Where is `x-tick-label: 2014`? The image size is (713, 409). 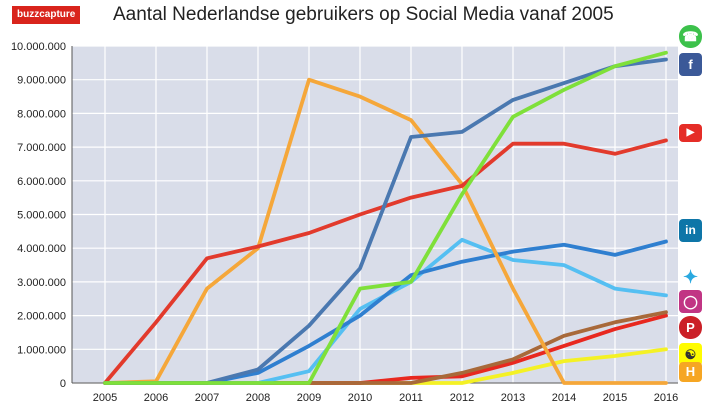
x-tick-label: 2014 is located at coordinates (564, 398).